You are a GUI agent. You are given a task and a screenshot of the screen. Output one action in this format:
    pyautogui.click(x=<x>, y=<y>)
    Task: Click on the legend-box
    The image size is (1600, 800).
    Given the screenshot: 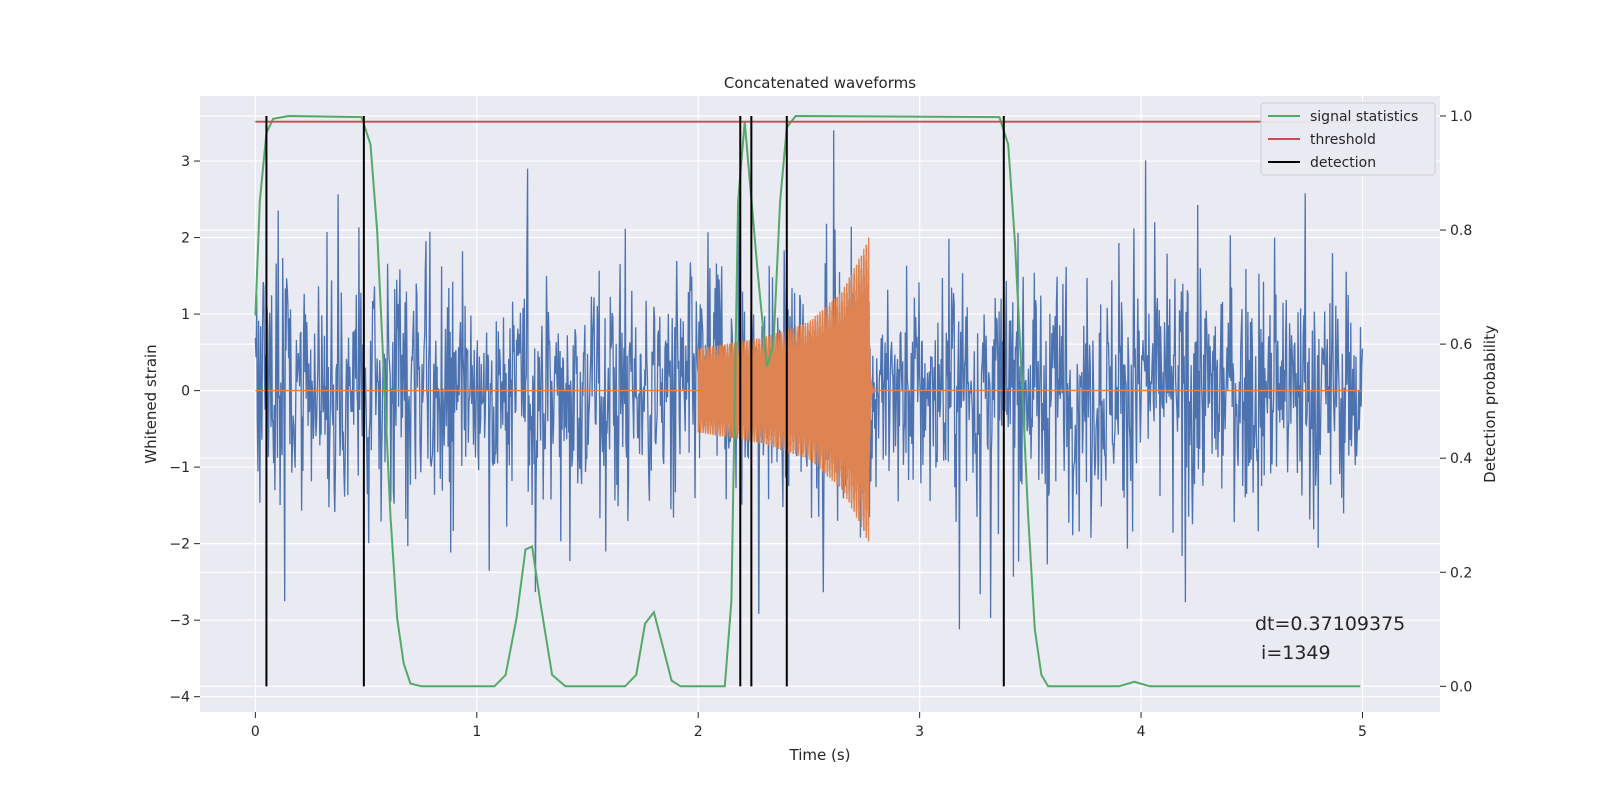 What is the action you would take?
    pyautogui.click(x=1348, y=139)
    